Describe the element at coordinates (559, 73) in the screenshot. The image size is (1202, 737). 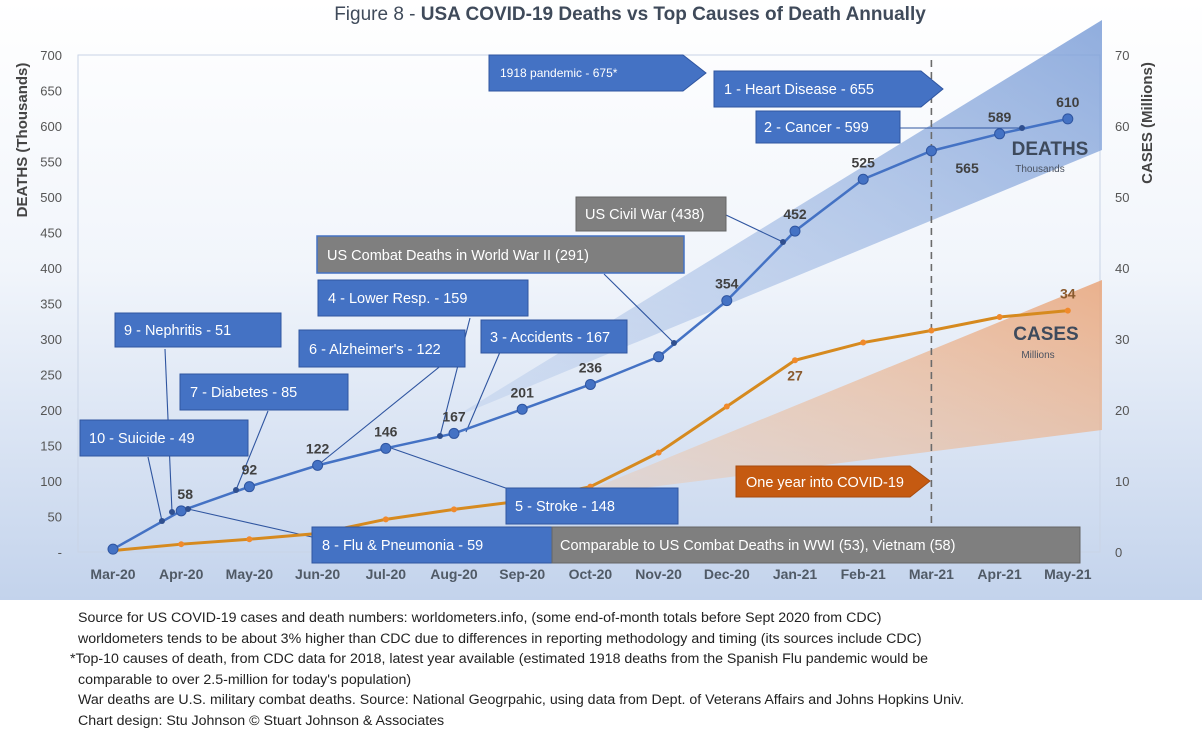
I see `pandemic-label: 1918 pandemic - 675*` at that location.